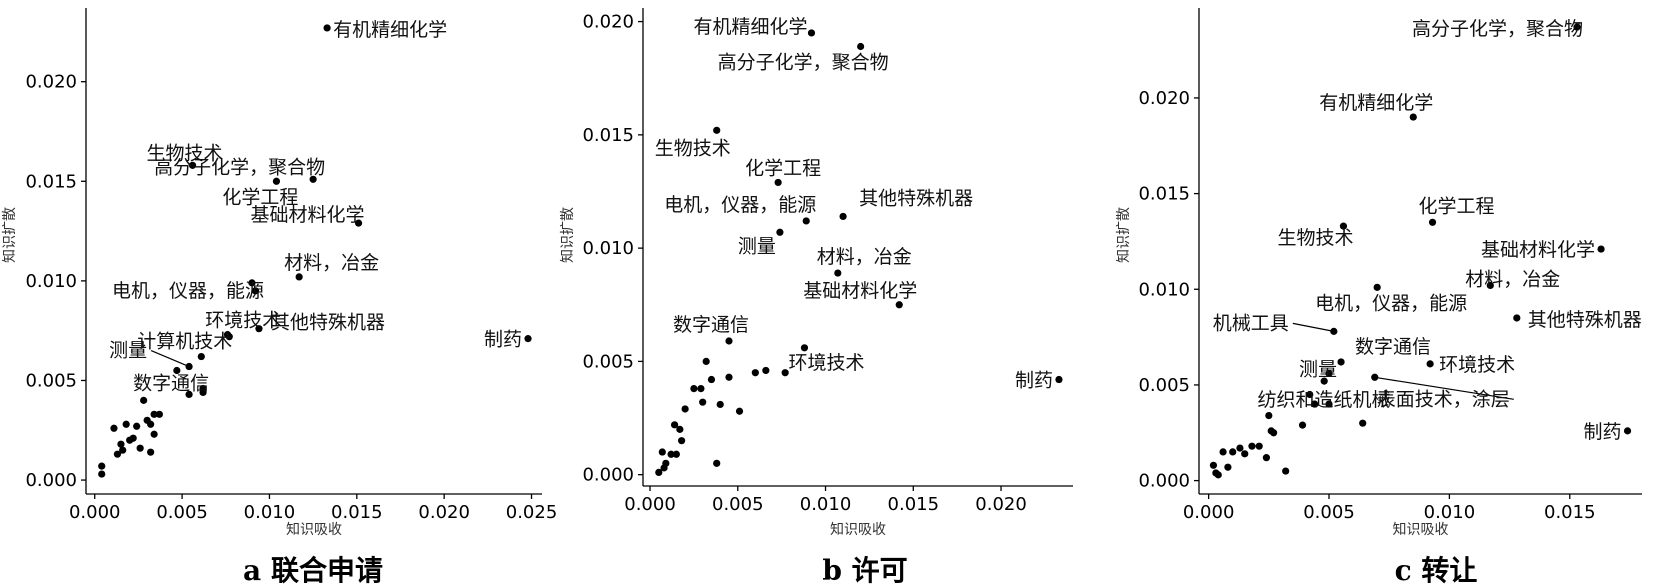 This screenshot has height=587, width=1660. What do you see at coordinates (532, 512) in the screenshot?
I see `x-tick-label: 0.025` at bounding box center [532, 512].